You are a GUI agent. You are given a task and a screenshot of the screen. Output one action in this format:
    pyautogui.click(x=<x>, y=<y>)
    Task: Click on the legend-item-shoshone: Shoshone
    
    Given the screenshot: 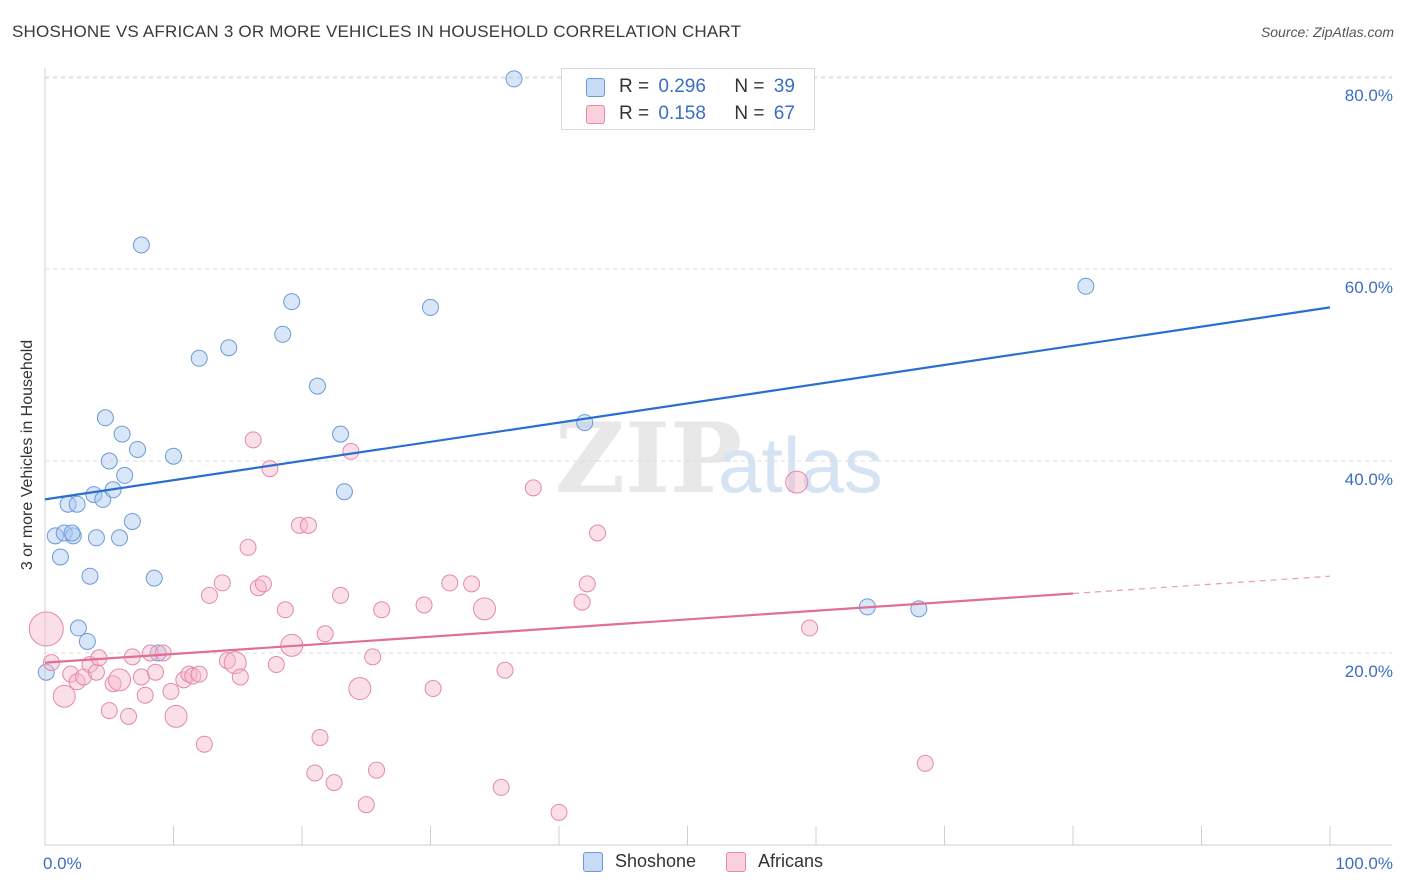 What is the action you would take?
    pyautogui.click(x=639, y=861)
    